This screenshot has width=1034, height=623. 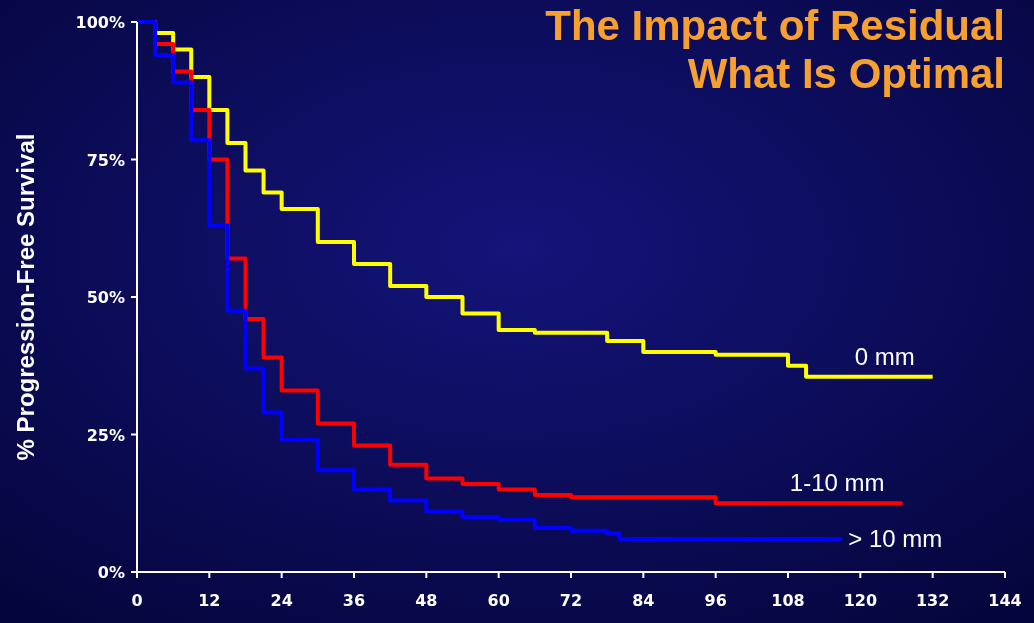 I want to click on x-tick-label: 96, so click(x=715, y=600).